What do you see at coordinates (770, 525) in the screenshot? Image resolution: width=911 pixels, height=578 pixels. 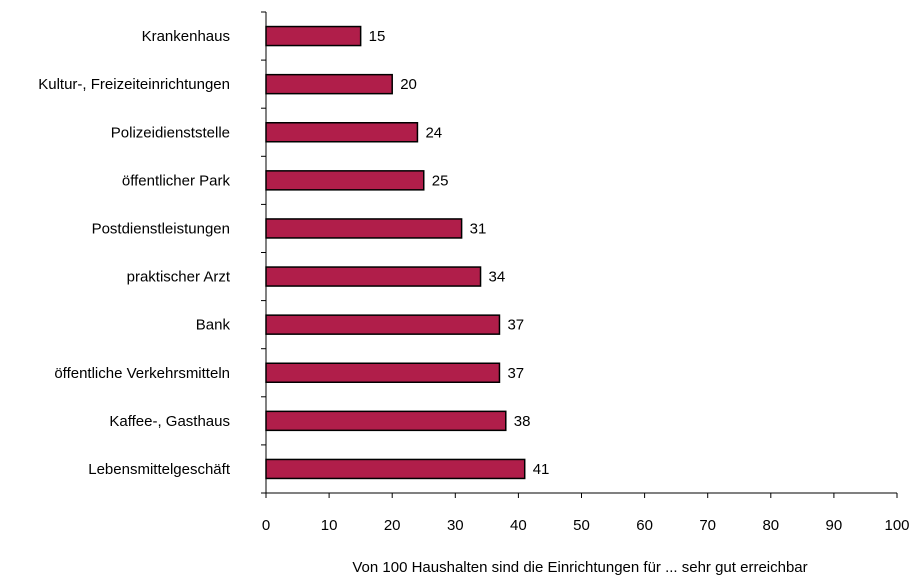 I see `x-tick-label: 80` at bounding box center [770, 525].